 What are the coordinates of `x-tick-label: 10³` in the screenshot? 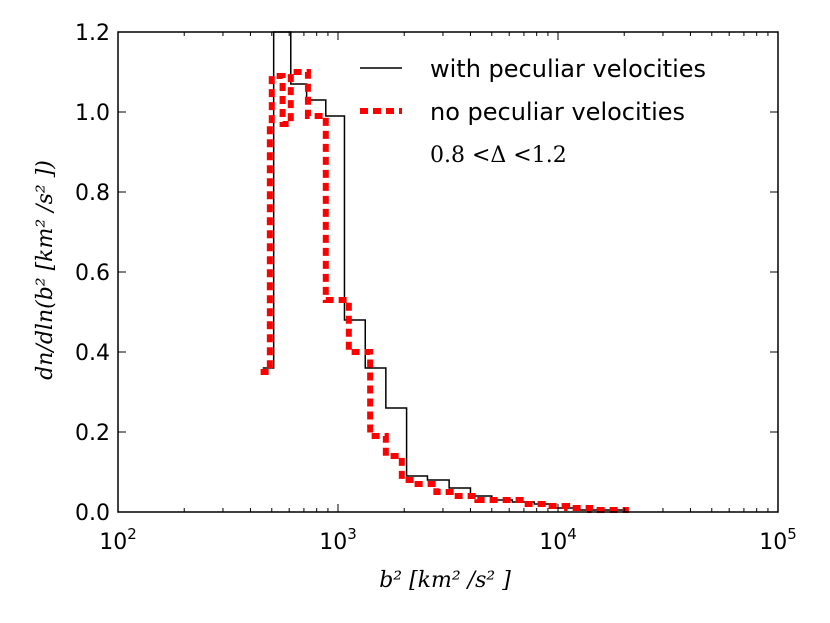 It's located at (338, 540).